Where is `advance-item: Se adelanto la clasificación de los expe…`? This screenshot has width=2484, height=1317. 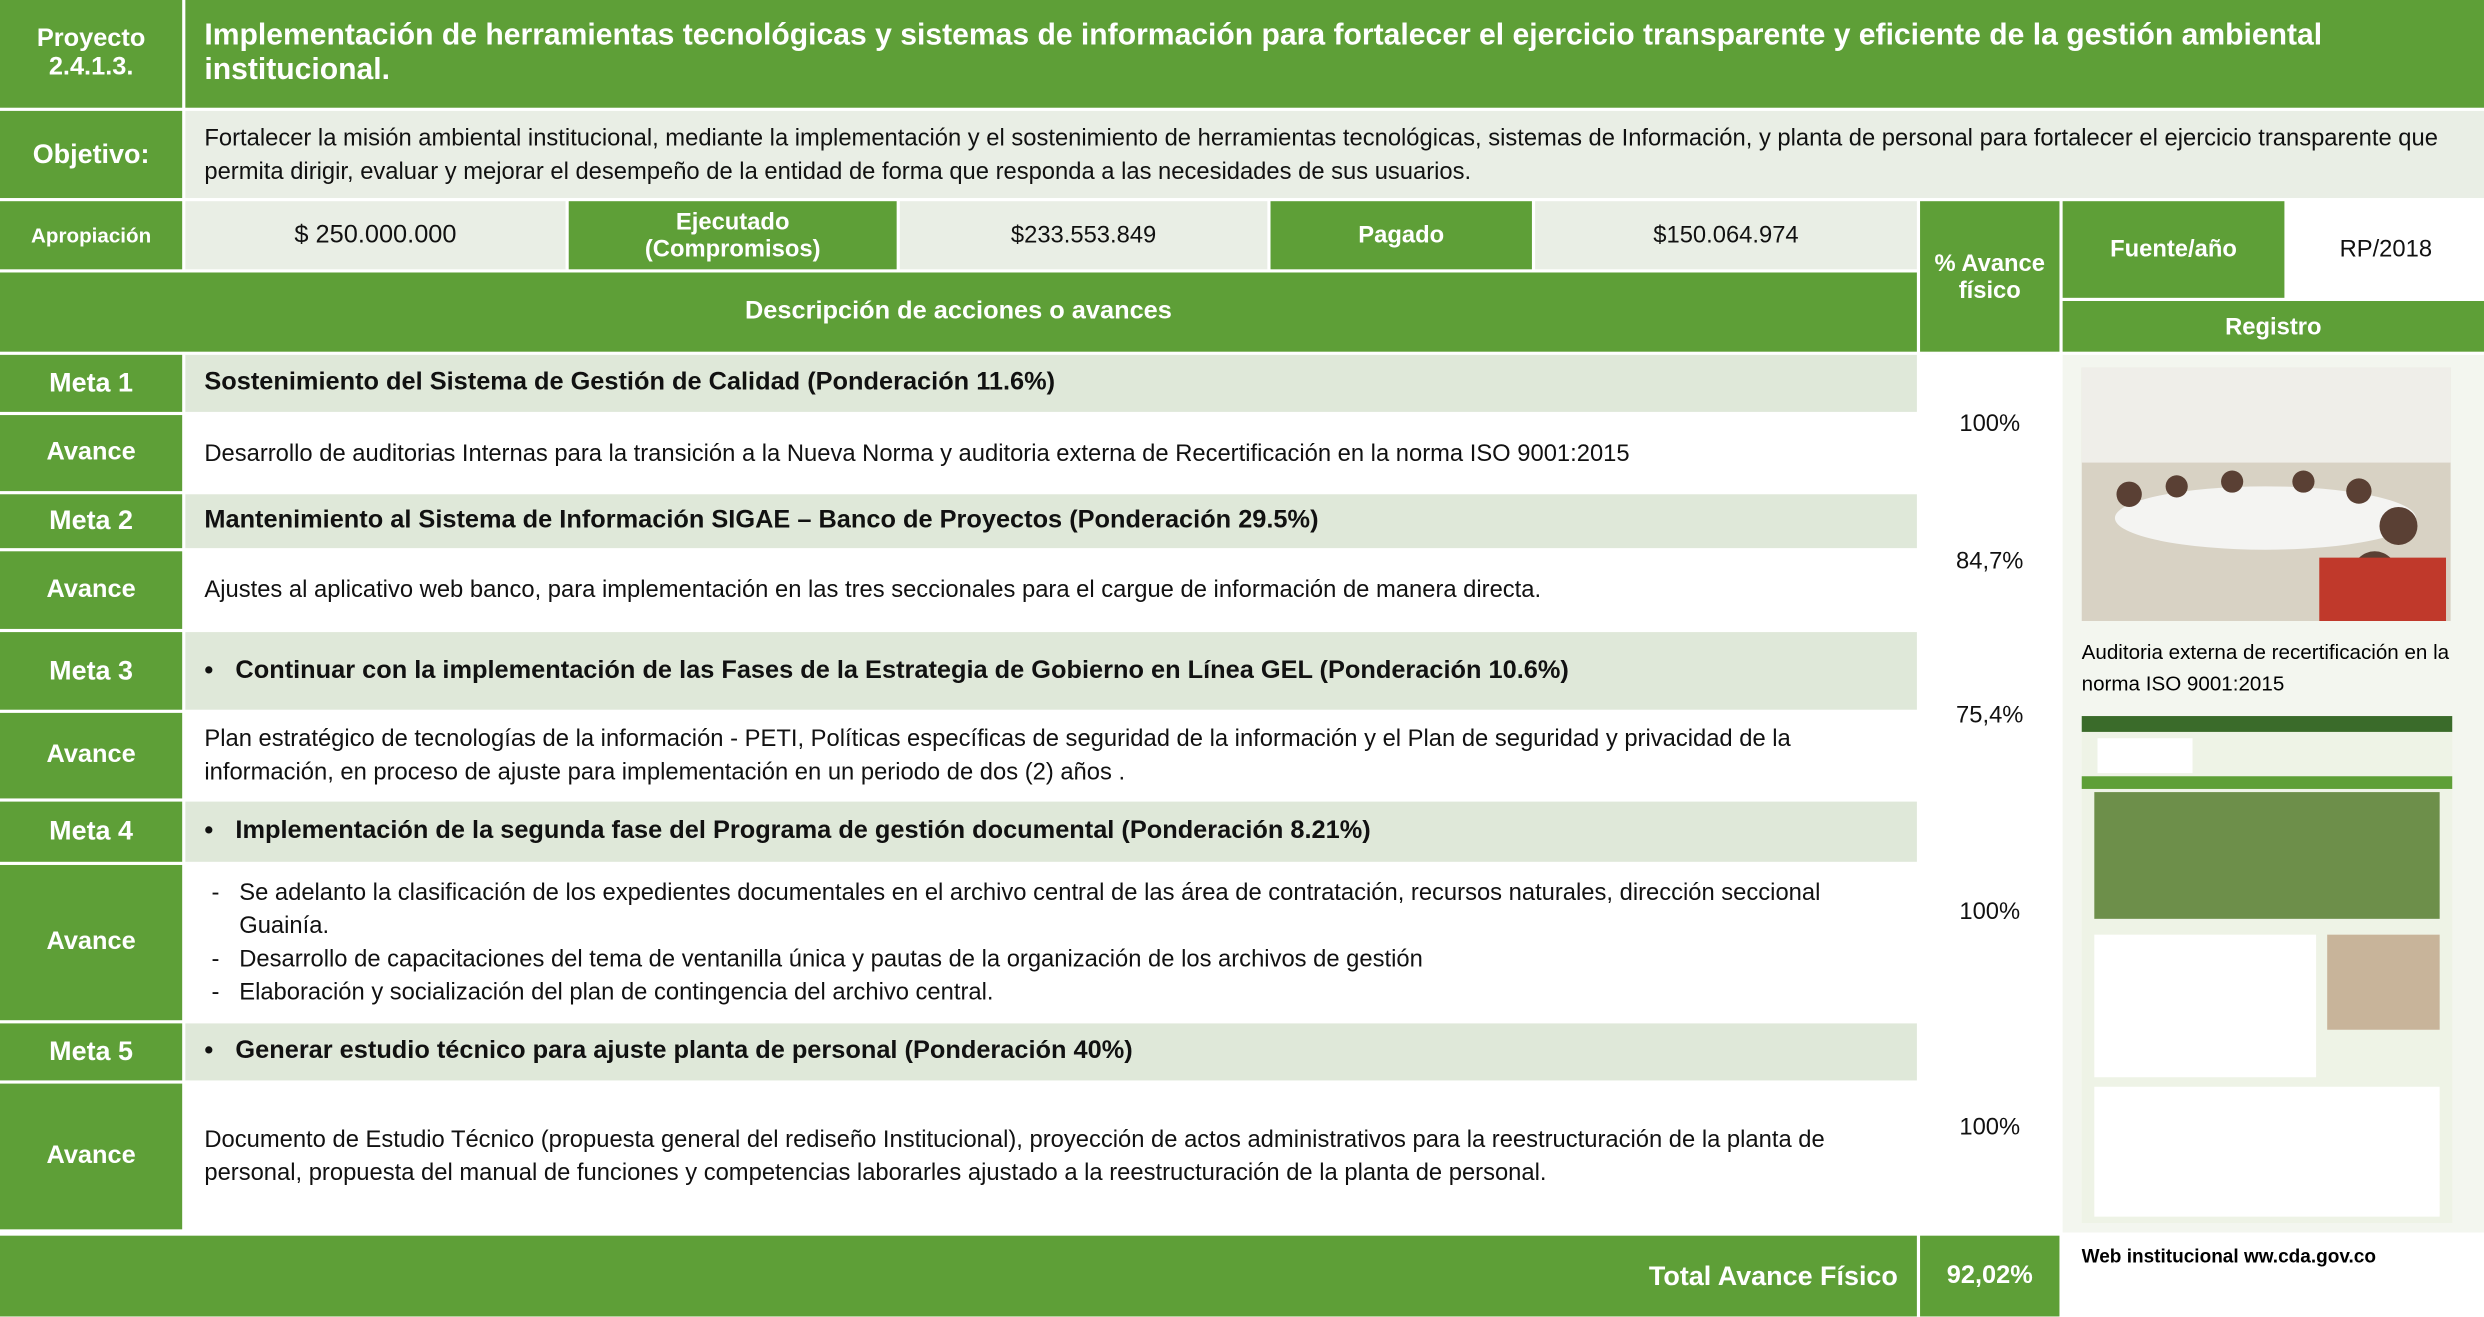
advance-item: Se adelanto la clasificación de los expe… is located at coordinates (1068, 909).